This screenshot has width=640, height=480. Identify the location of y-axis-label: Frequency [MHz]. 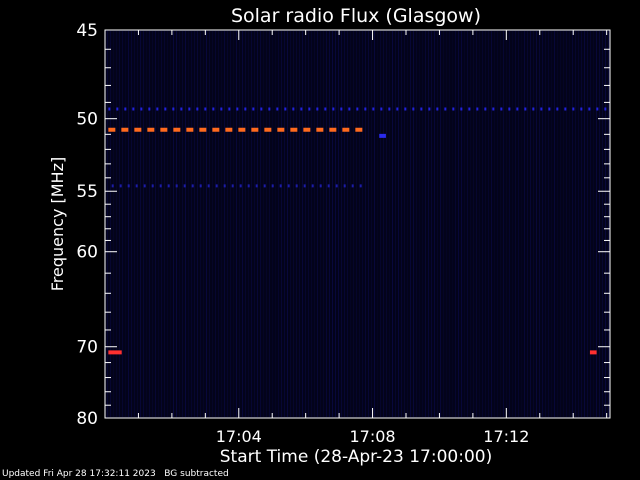
(57, 224).